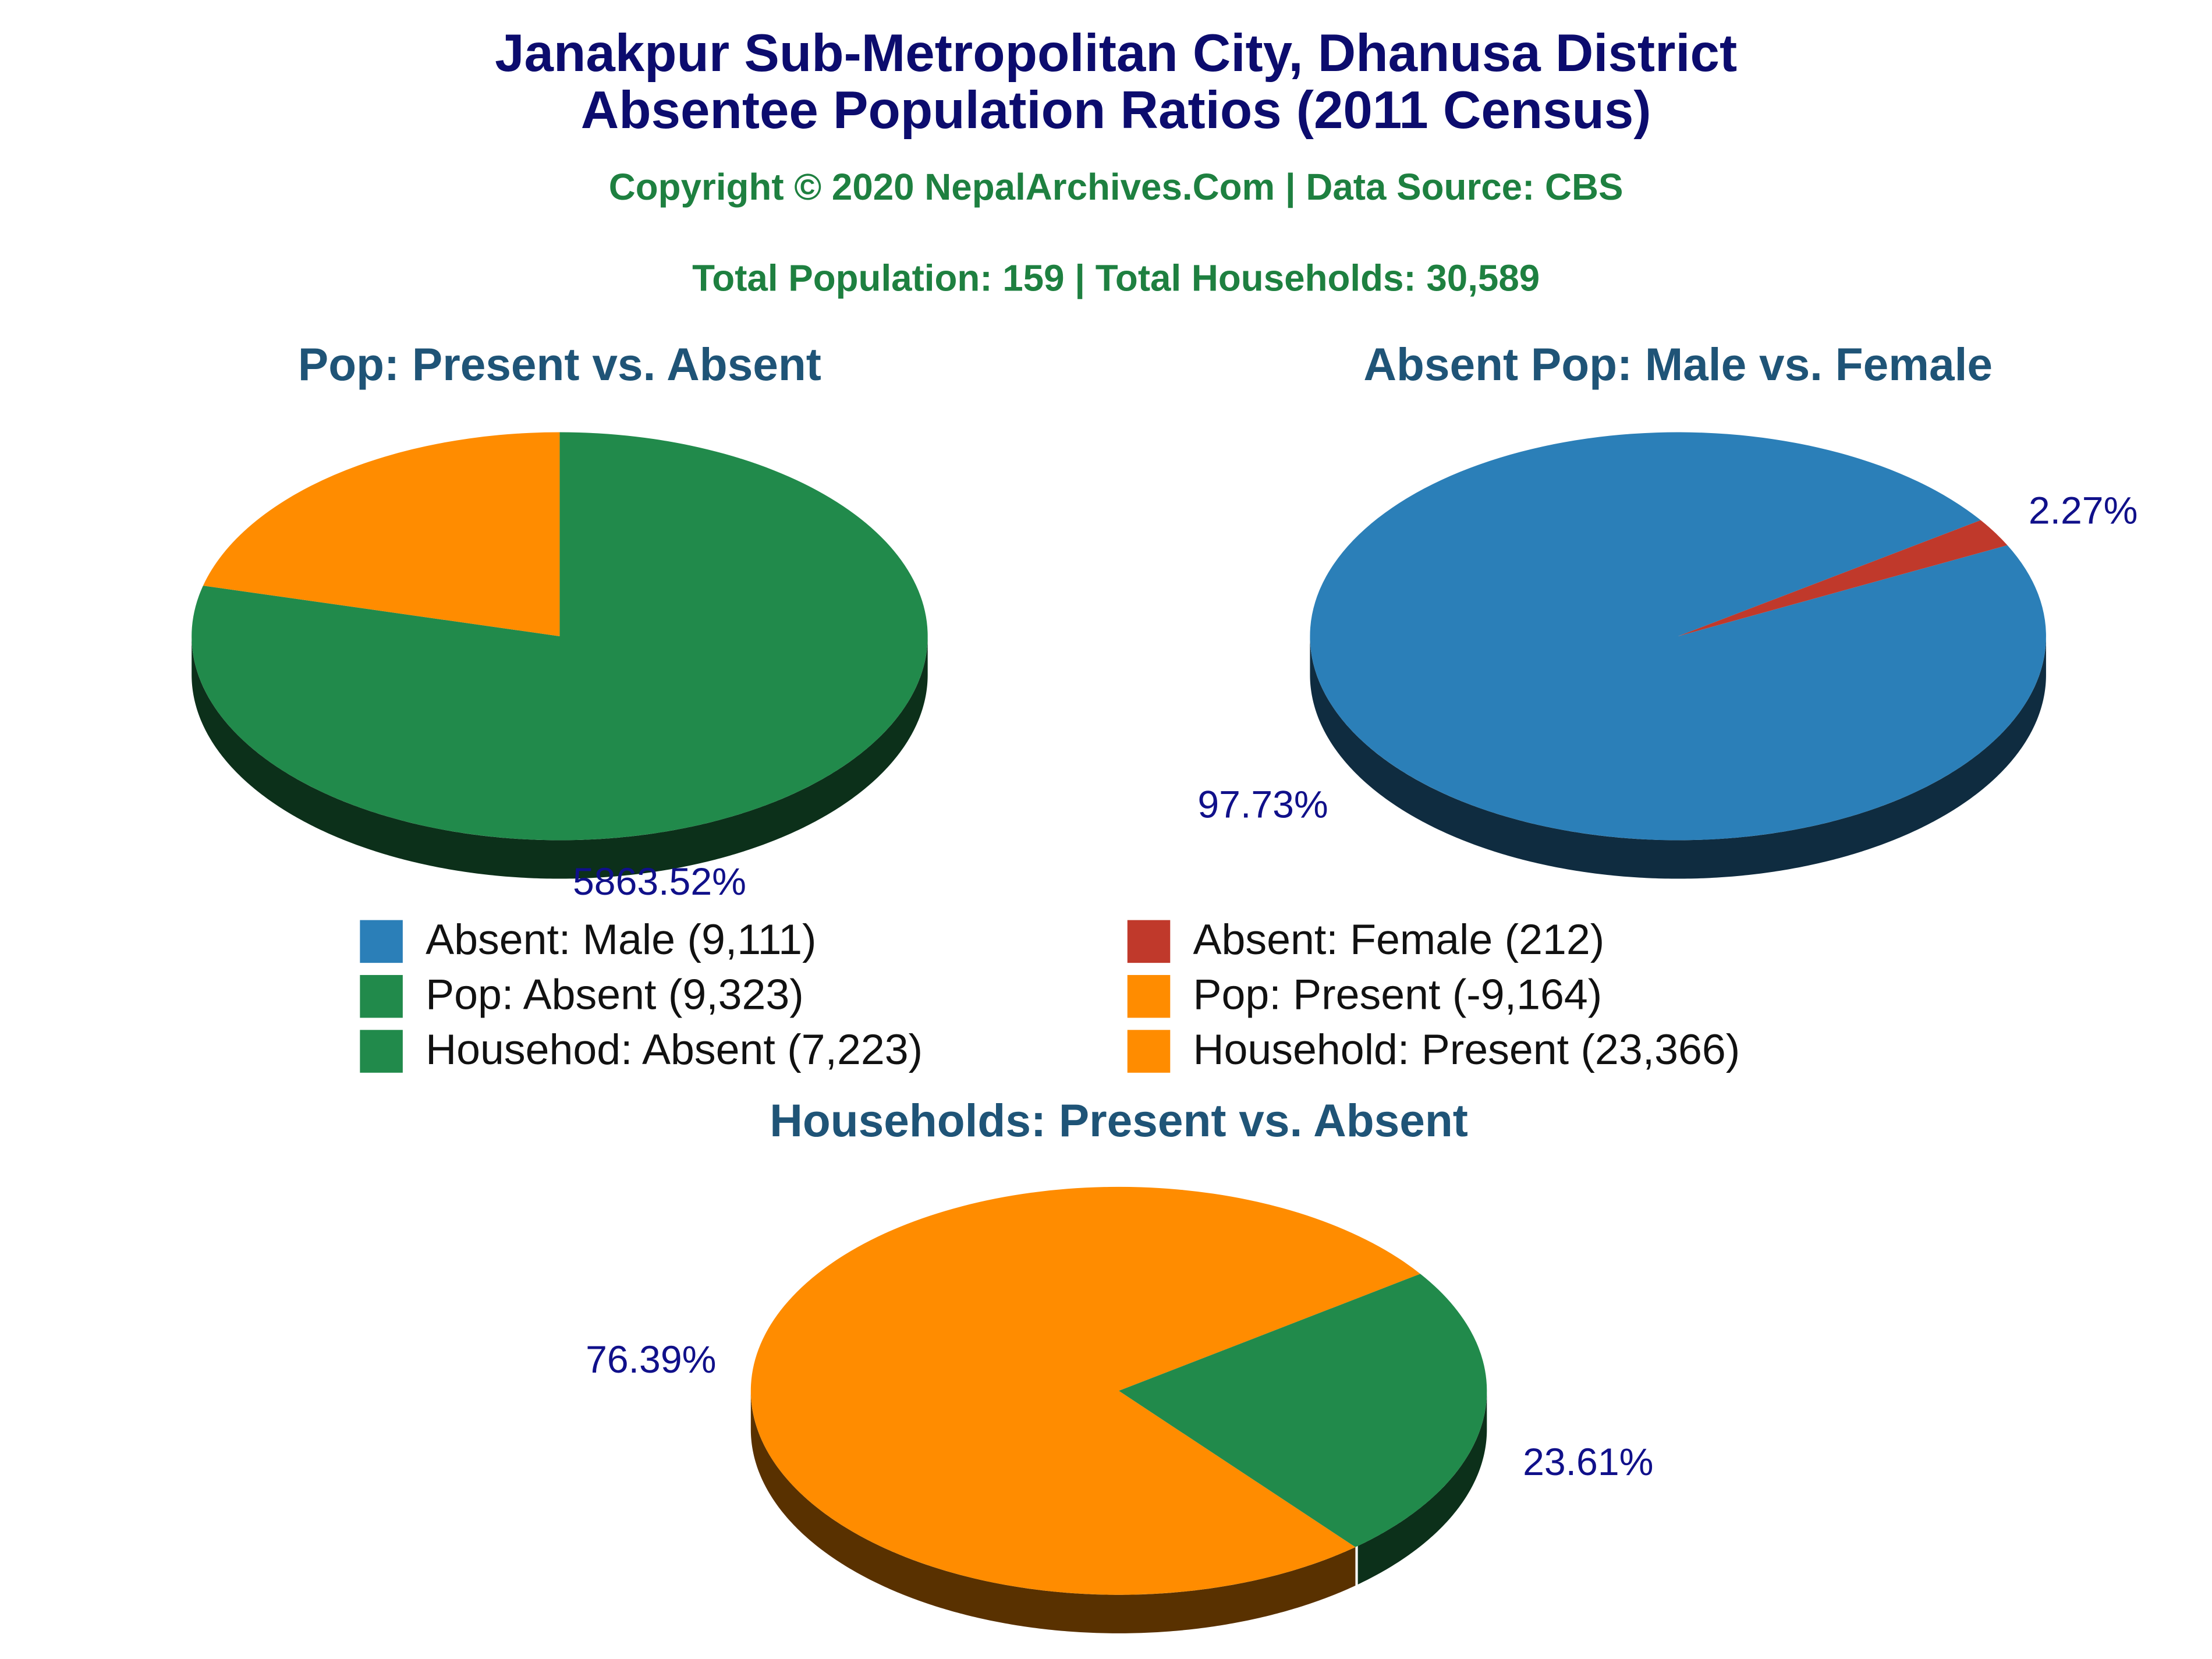 The width and height of the screenshot is (2212, 1659). What do you see at coordinates (2083, 511) in the screenshot?
I see `data-label: 2.27%` at bounding box center [2083, 511].